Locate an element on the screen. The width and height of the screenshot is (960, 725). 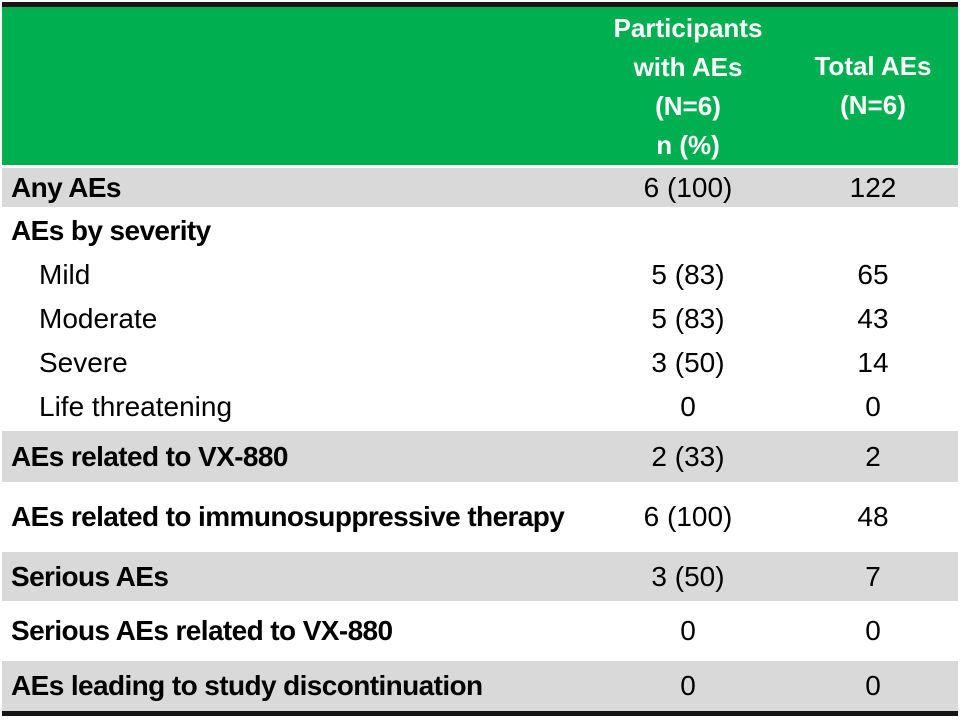
table-row: Serious AEs 3 (50) 7 is located at coordinates (480, 575).